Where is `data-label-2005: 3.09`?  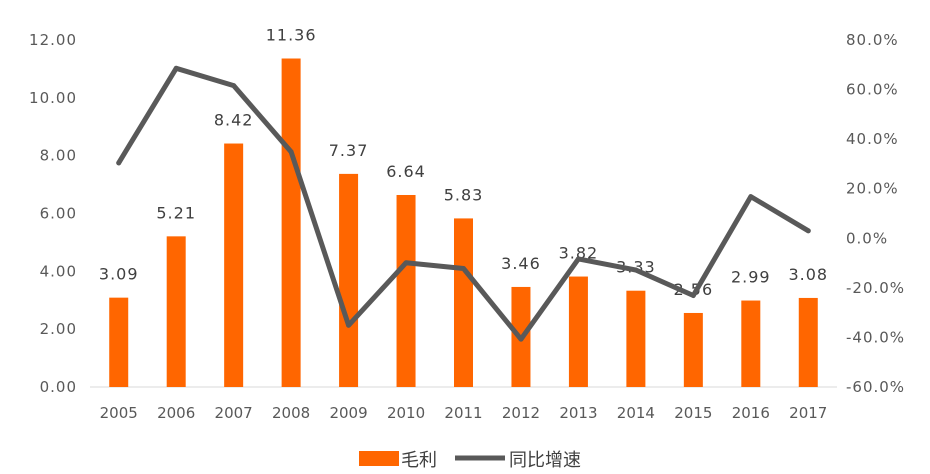 data-label-2005: 3.09 is located at coordinates (119, 274).